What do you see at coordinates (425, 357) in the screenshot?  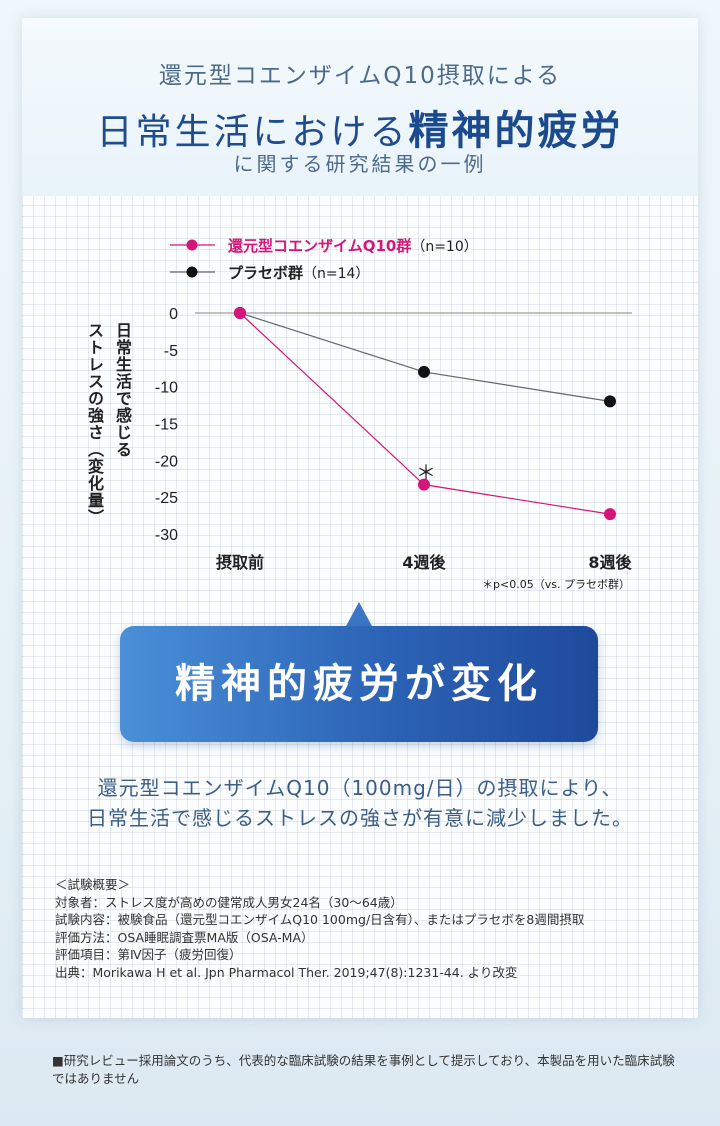 I see `series-line` at bounding box center [425, 357].